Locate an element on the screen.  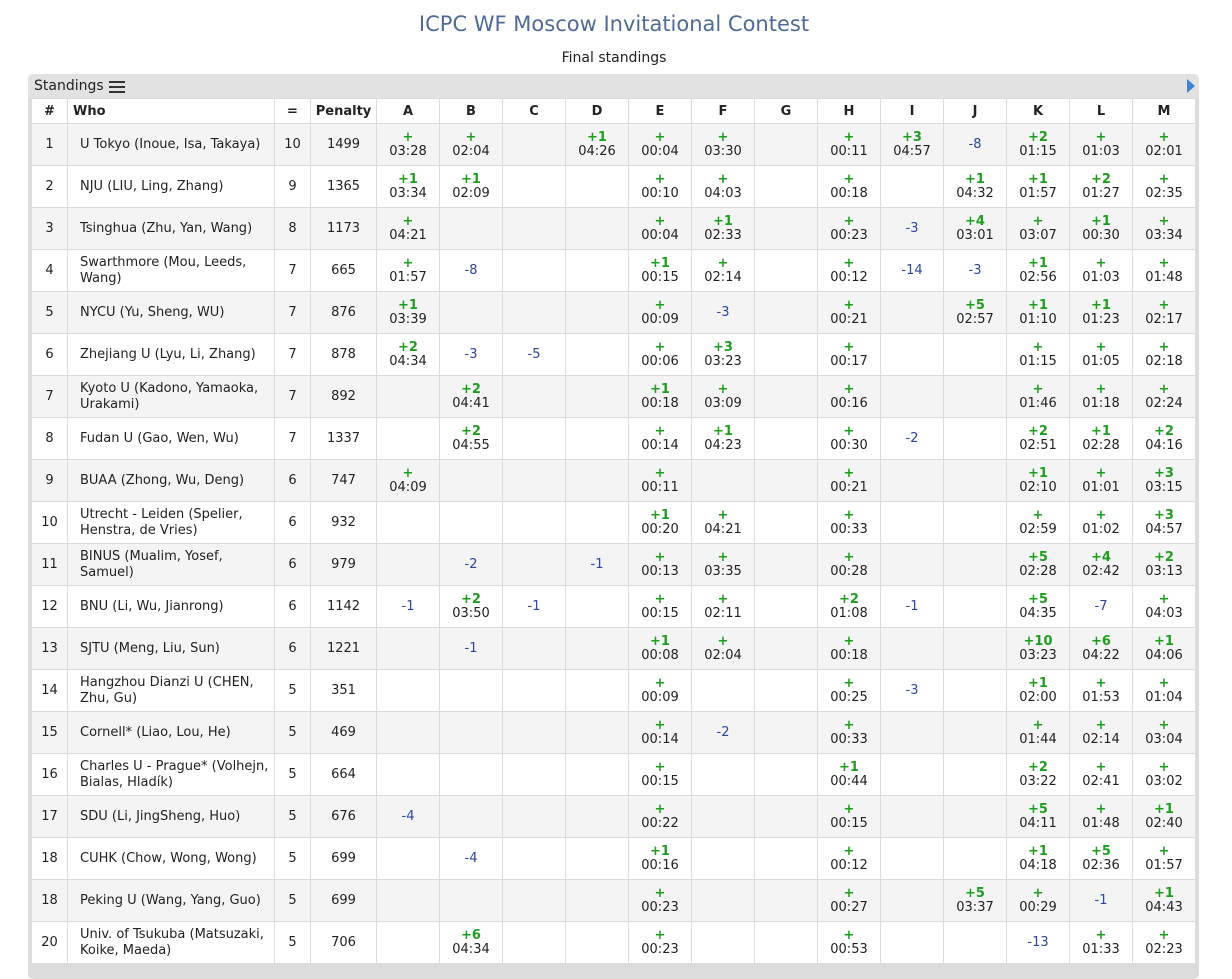
team-name: Kyoto U (Kadono, Yamaoka, Urakami) is located at coordinates (171, 396).